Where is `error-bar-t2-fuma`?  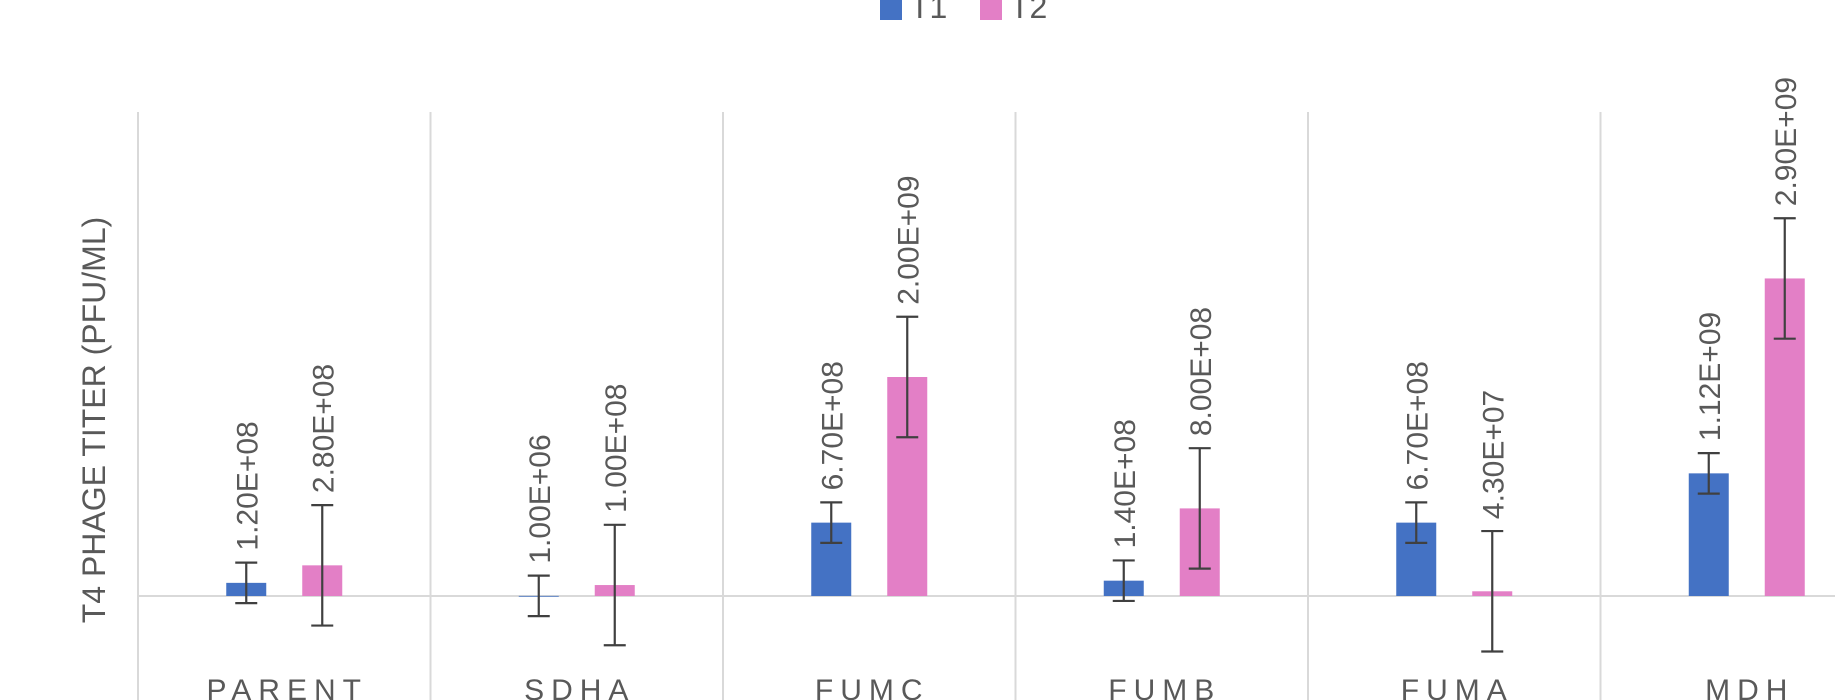
error-bar-t2-fuma is located at coordinates (1492, 591).